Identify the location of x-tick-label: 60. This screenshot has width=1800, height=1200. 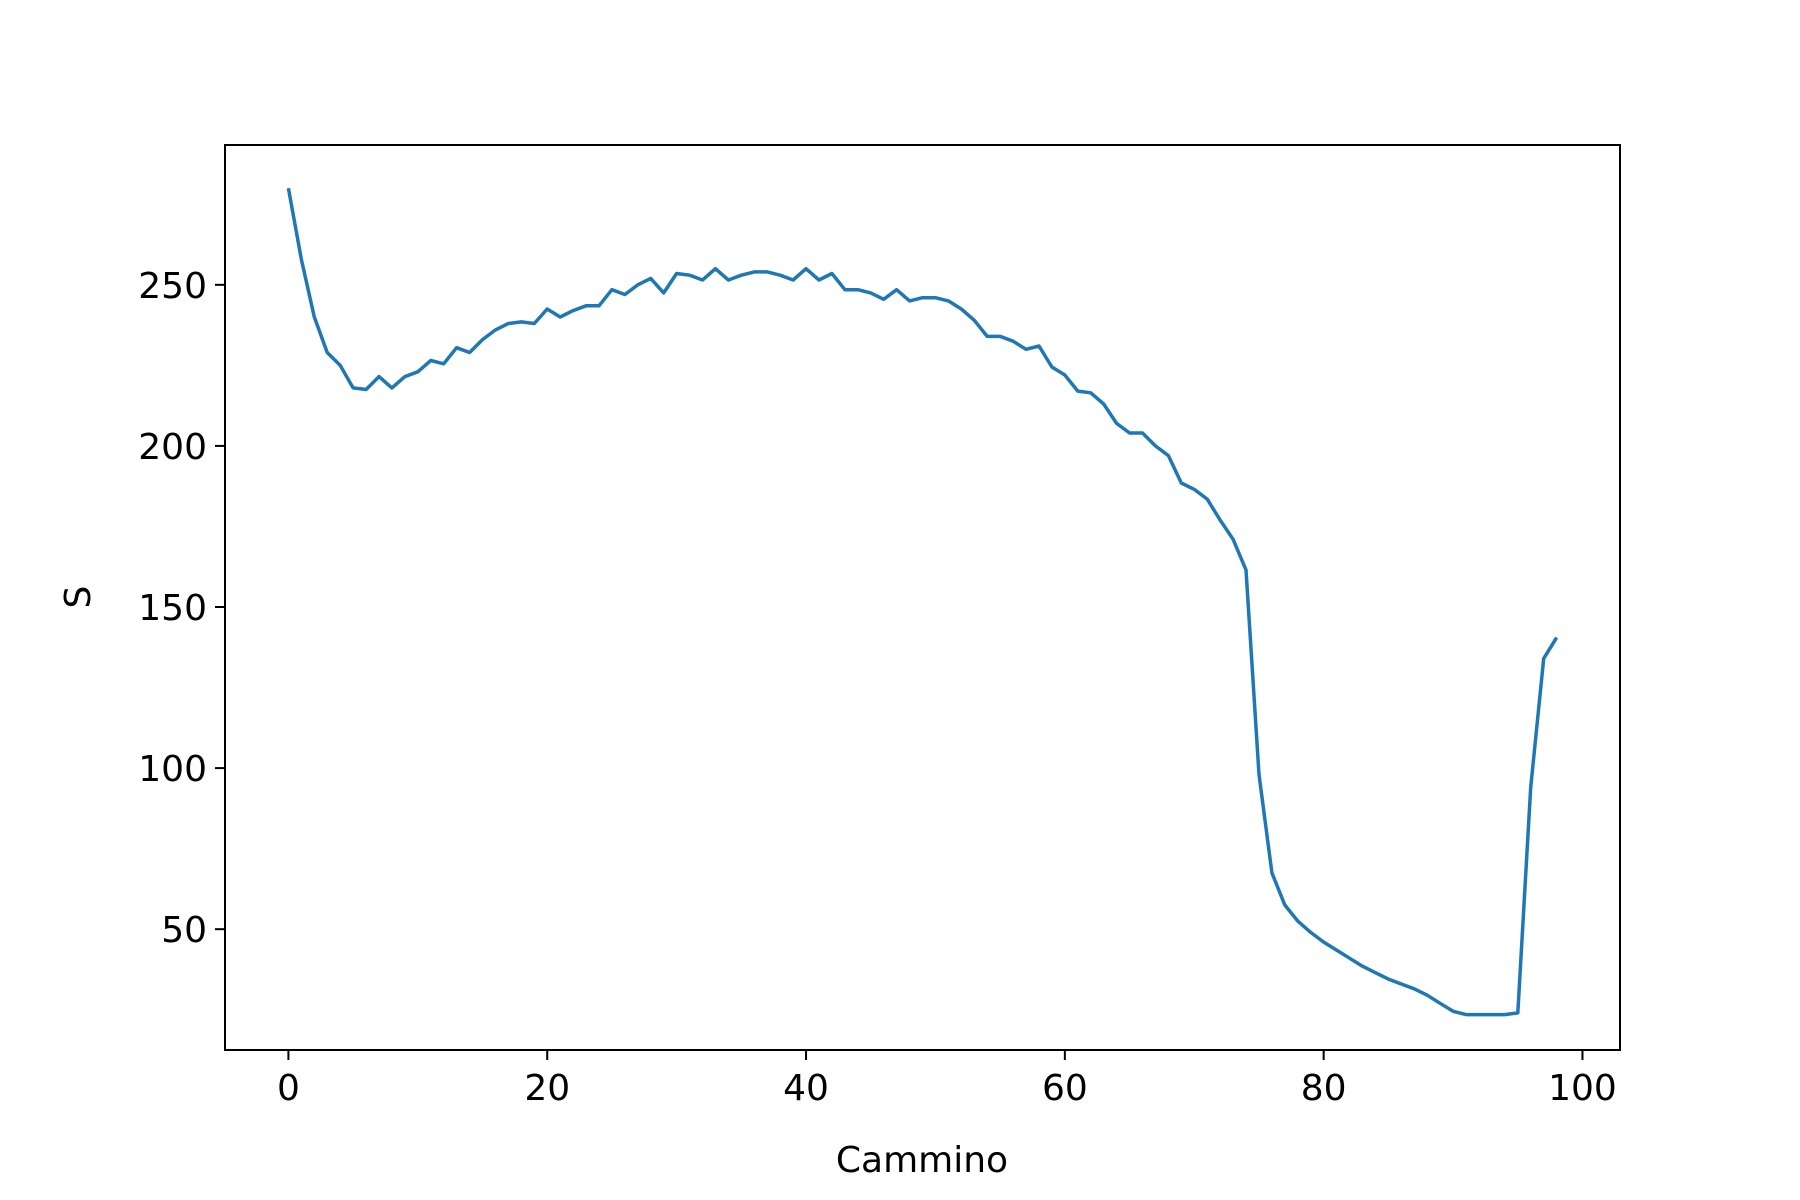
(1065, 1088).